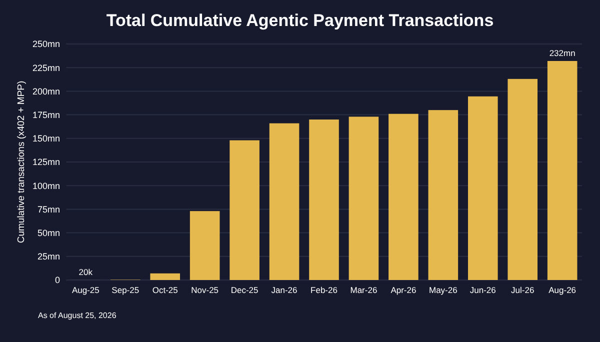 The height and width of the screenshot is (342, 600). What do you see at coordinates (46, 185) in the screenshot?
I see `y-tick-label: 100mn` at bounding box center [46, 185].